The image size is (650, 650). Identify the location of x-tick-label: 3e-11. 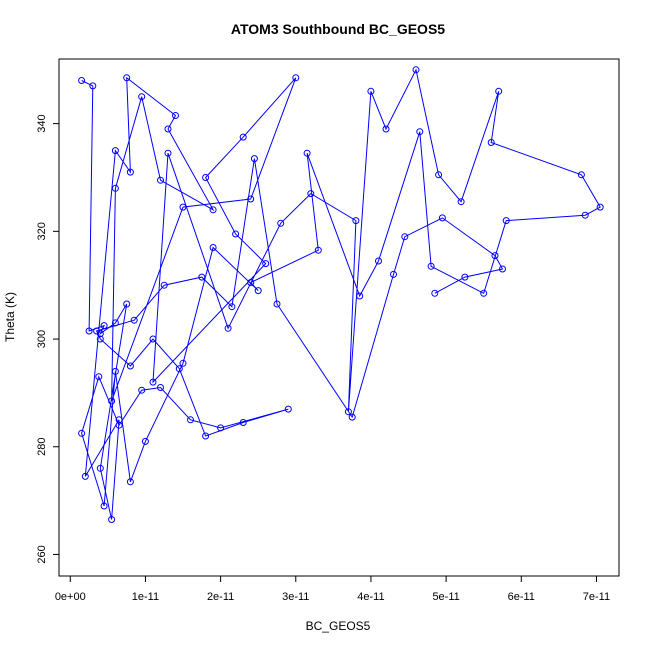
(295, 597).